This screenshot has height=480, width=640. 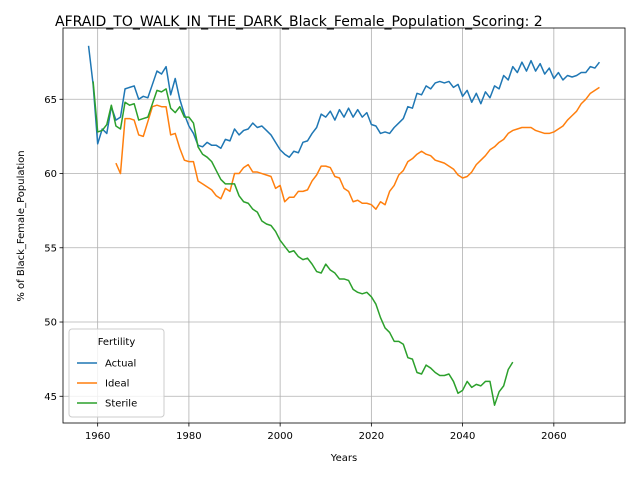 What do you see at coordinates (50, 248) in the screenshot?
I see `y-tick-label: 55` at bounding box center [50, 248].